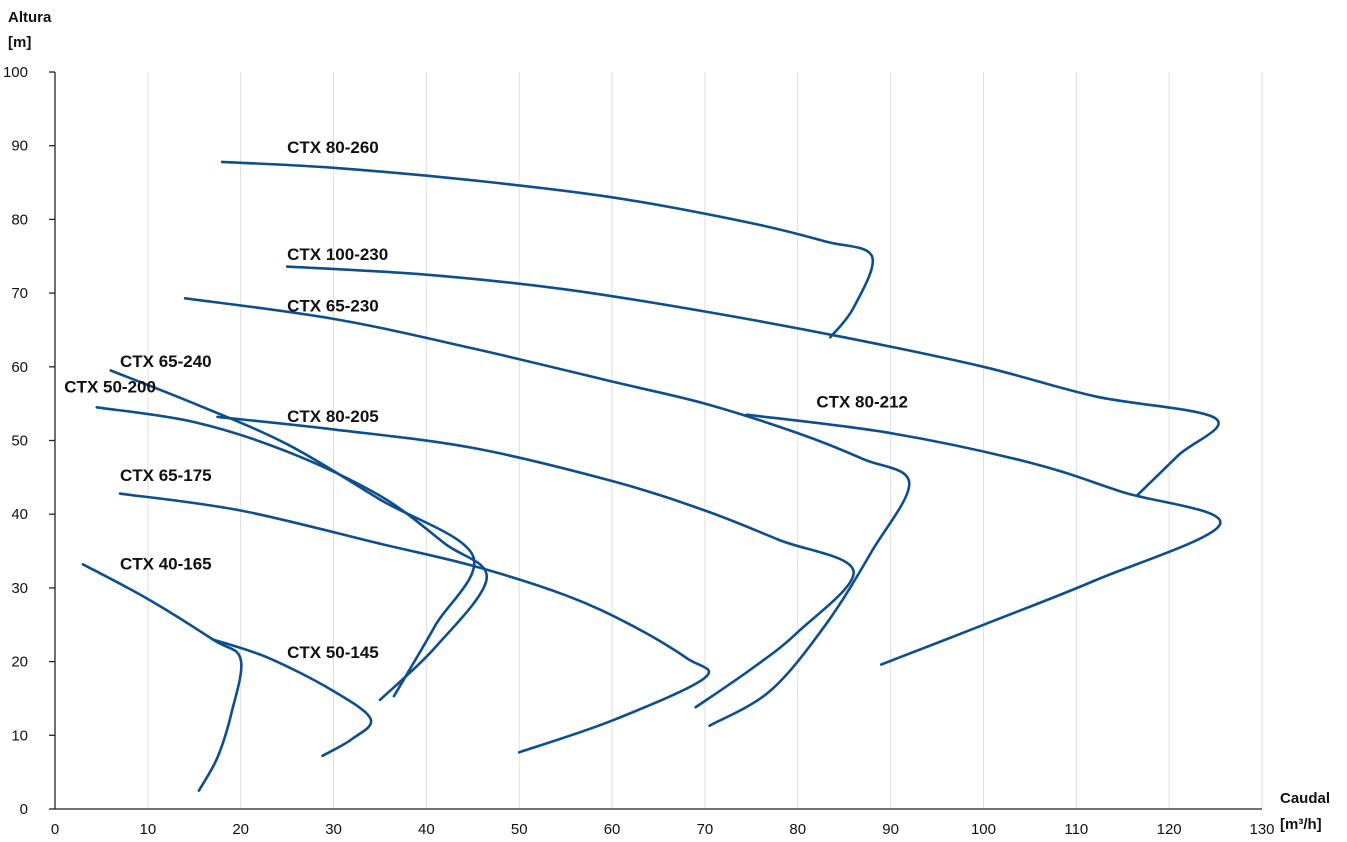 The height and width of the screenshot is (842, 1347). Describe the element at coordinates (30, 17) in the screenshot. I see `y-axis-title: Altura` at that location.